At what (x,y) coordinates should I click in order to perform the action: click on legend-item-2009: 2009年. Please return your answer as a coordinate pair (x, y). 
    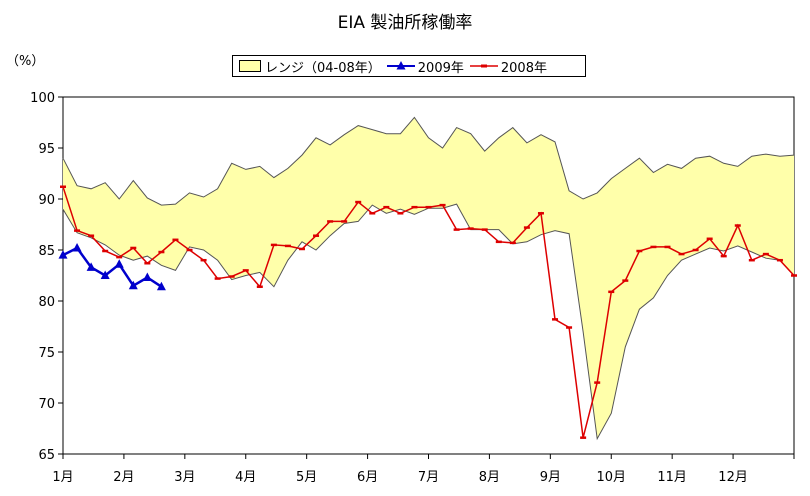
    Looking at the image, I should click on (425, 66).